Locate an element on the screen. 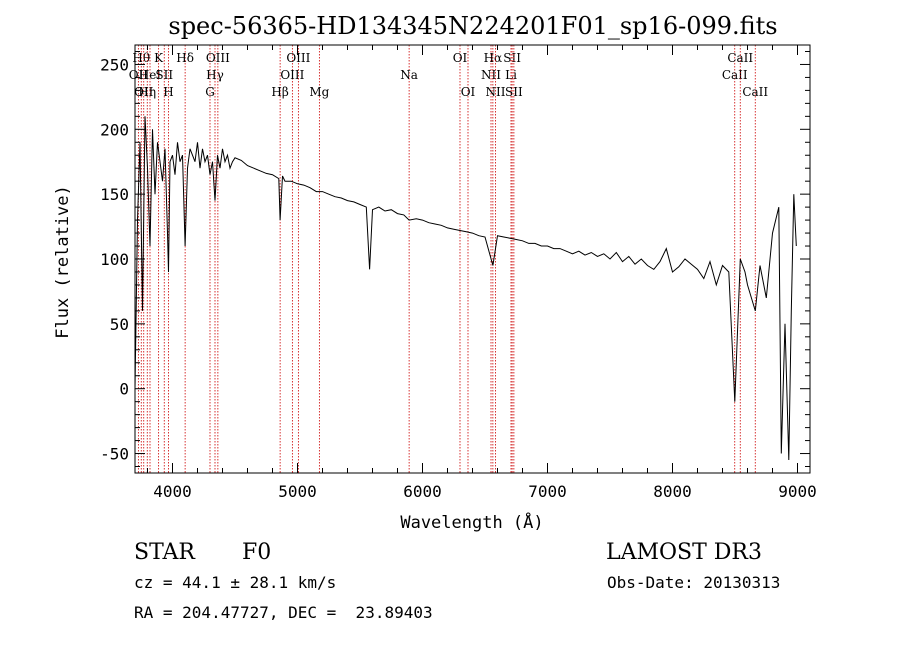 The image size is (900, 649). marker-label-19: NII is located at coordinates (491, 75).